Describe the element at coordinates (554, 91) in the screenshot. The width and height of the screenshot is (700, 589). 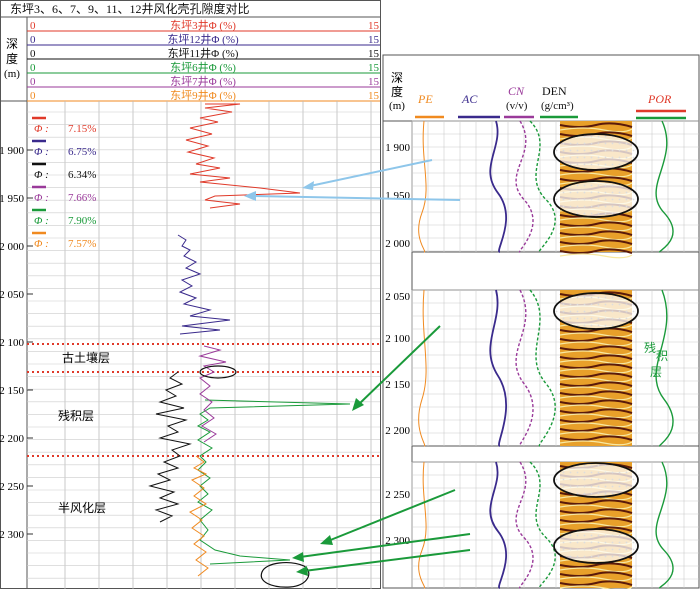
I see `header-den: DEN` at that location.